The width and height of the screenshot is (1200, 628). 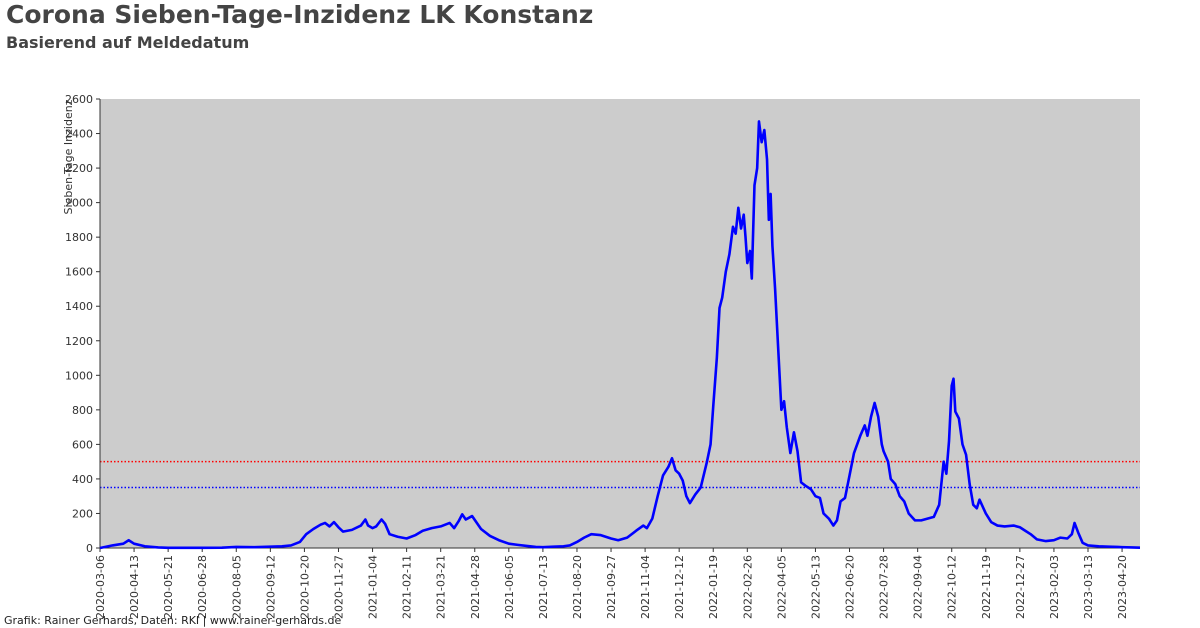 What do you see at coordinates (543, 587) in the screenshot?
I see `x-tick-label: 2021-07-13` at bounding box center [543, 587].